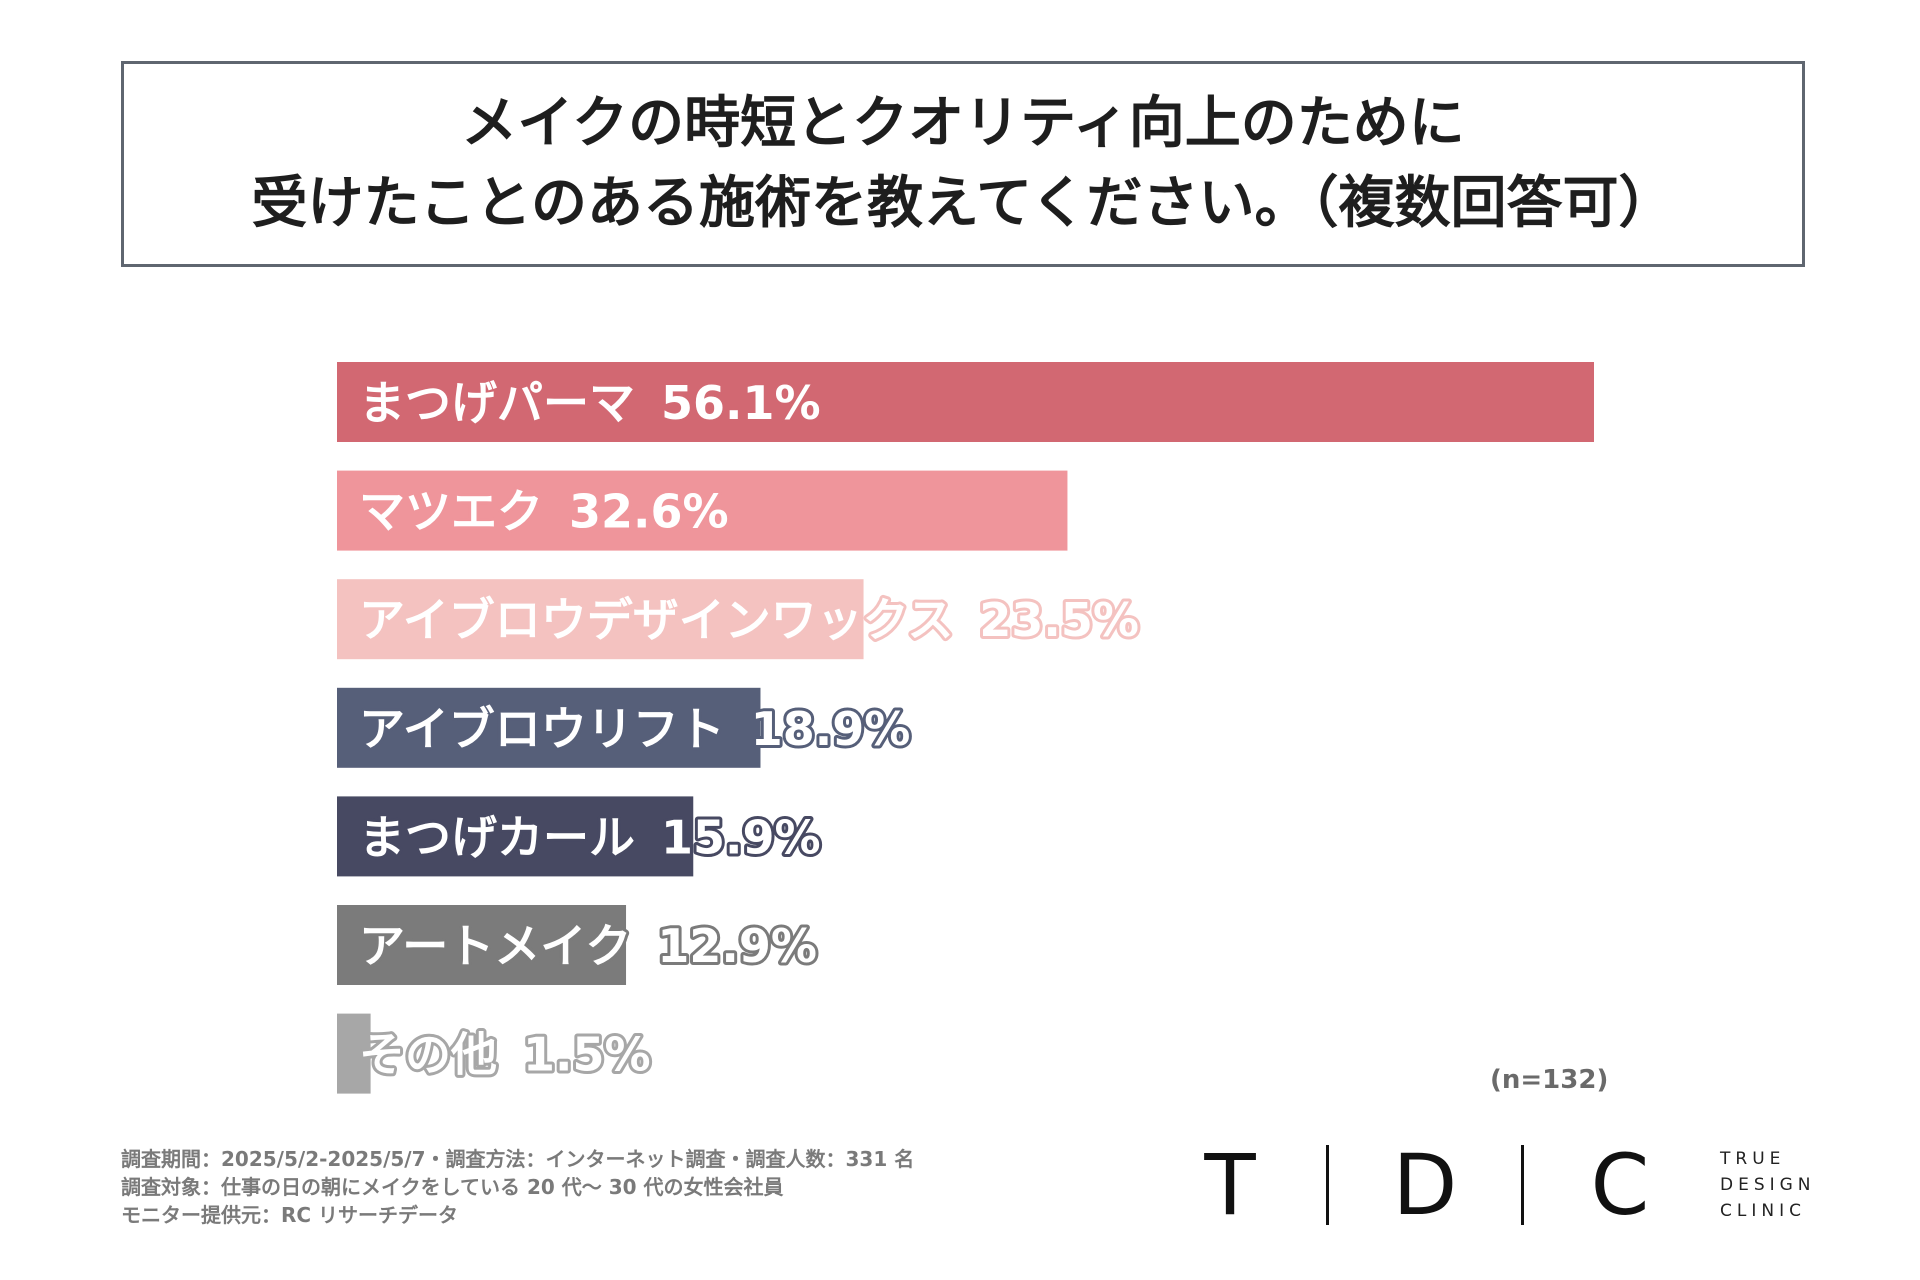 The width and height of the screenshot is (1920, 1280). I want to click on bar-label-0: まつげパーマ 56.1%, so click(590, 403).